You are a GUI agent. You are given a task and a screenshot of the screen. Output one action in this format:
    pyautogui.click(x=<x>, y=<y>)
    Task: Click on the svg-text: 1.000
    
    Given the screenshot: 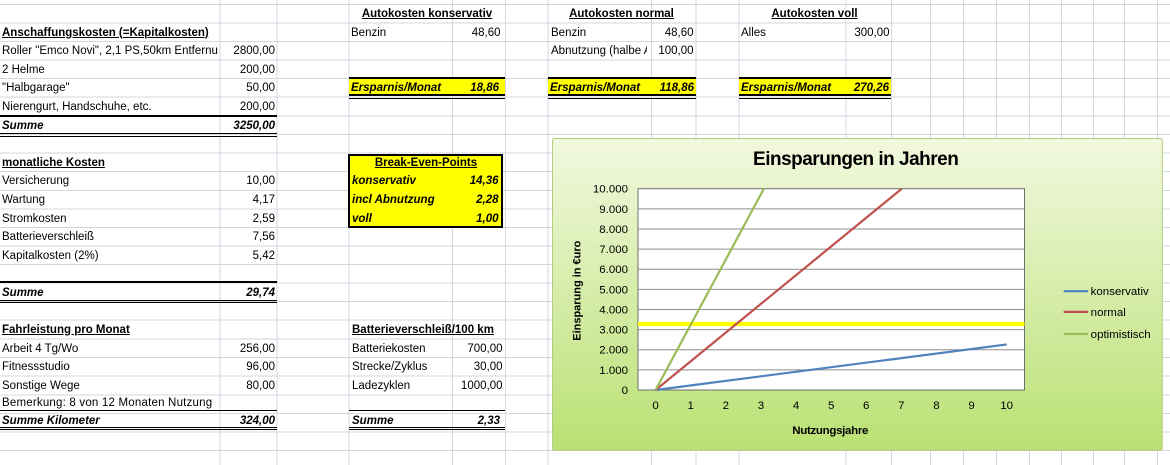 What is the action you would take?
    pyautogui.click(x=613, y=371)
    